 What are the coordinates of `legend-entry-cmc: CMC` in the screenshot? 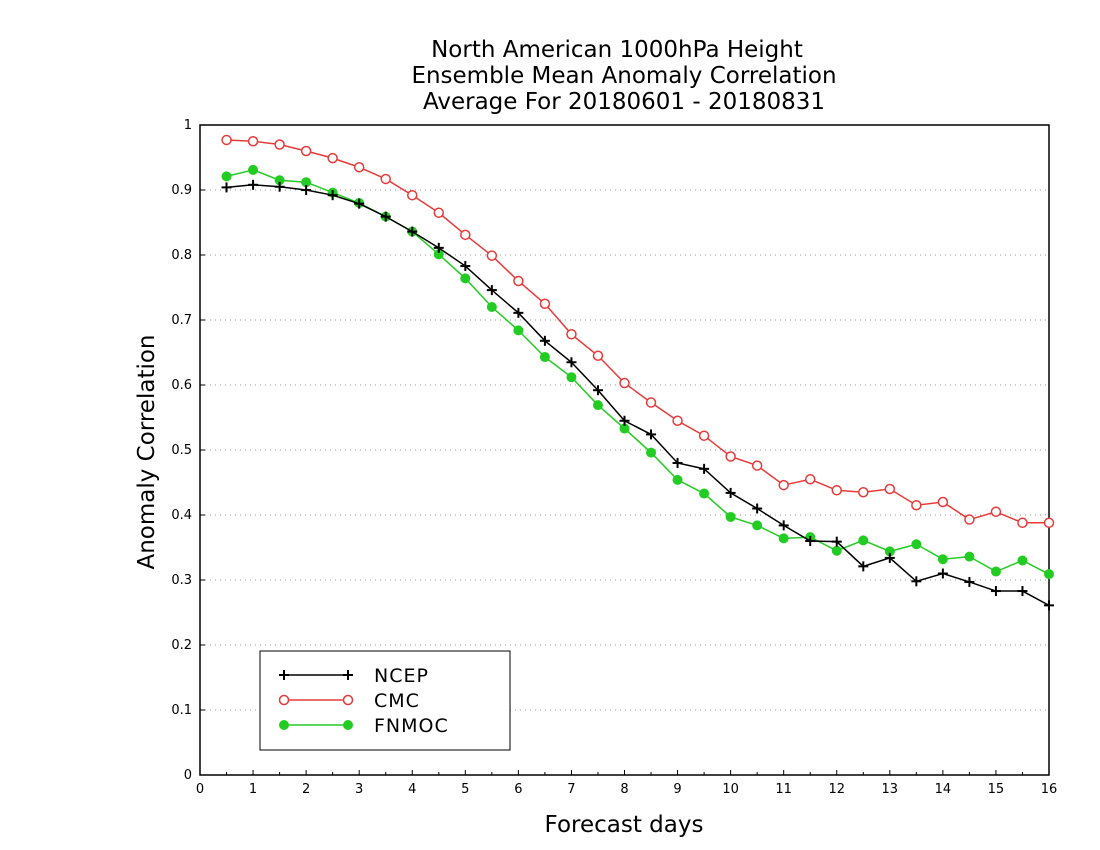 It's located at (348, 701).